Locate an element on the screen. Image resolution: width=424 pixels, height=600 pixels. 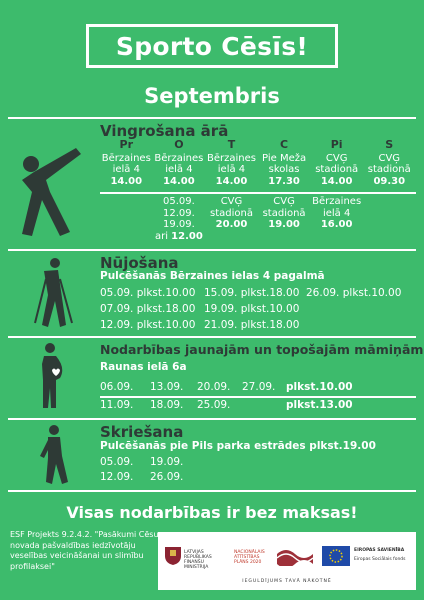
empty-cell is located at coordinates (126, 219).